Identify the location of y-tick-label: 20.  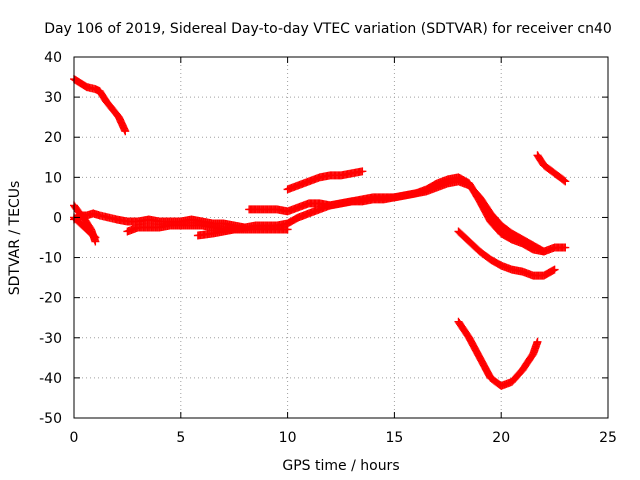
(53, 138).